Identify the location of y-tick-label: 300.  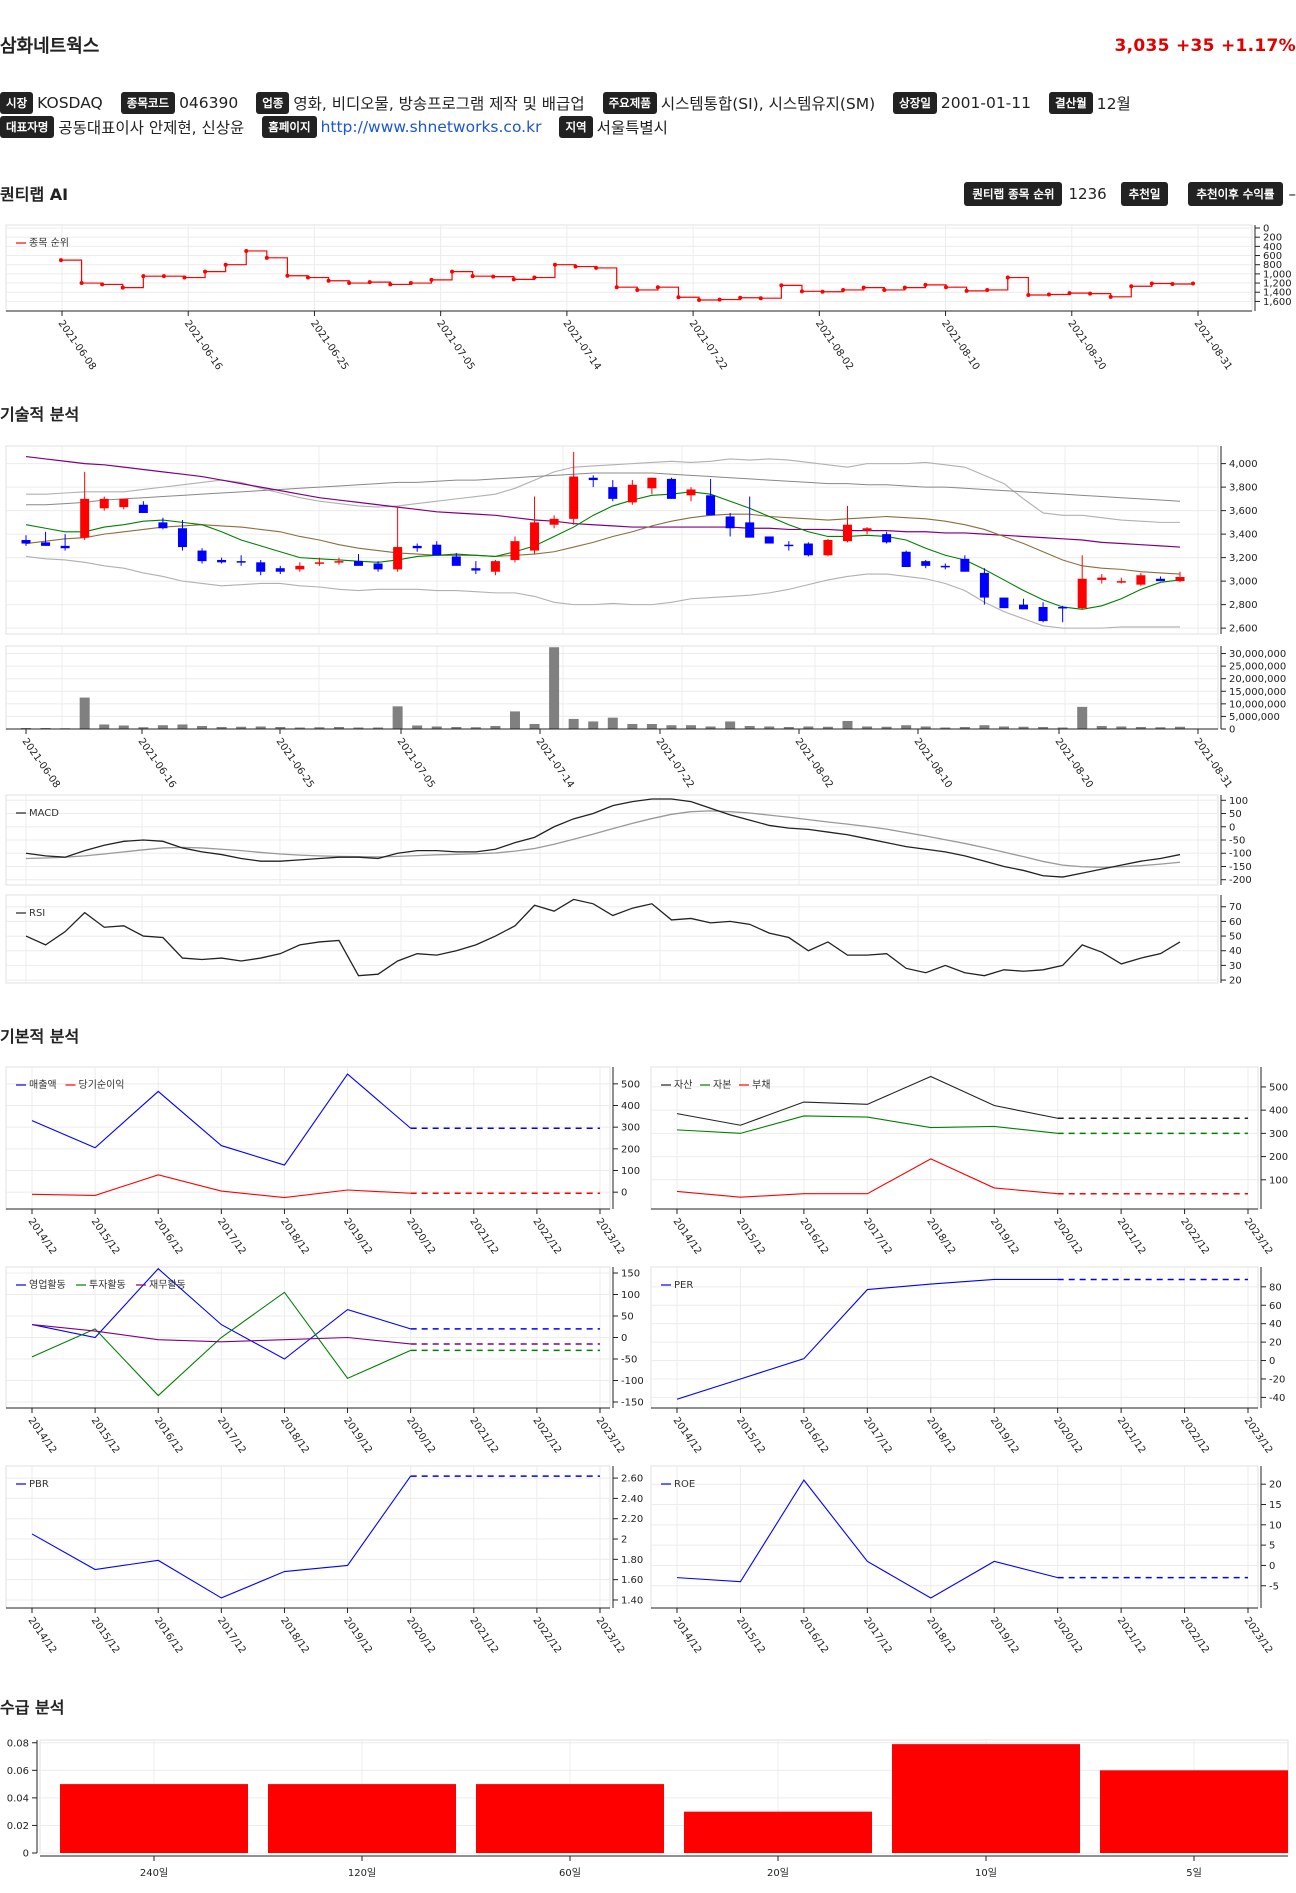
(1278, 1134).